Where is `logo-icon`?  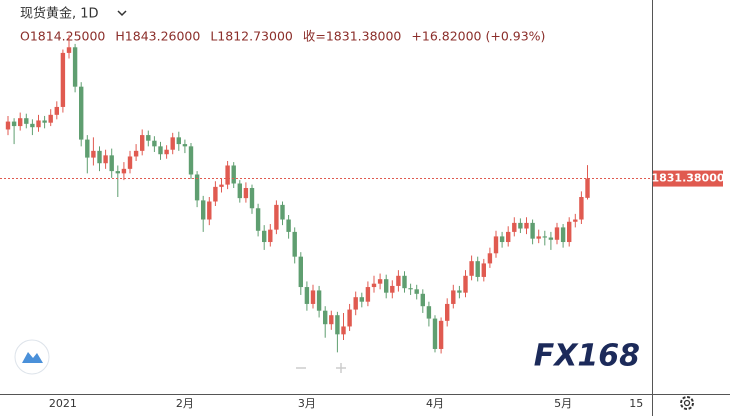 logo-icon is located at coordinates (32, 357).